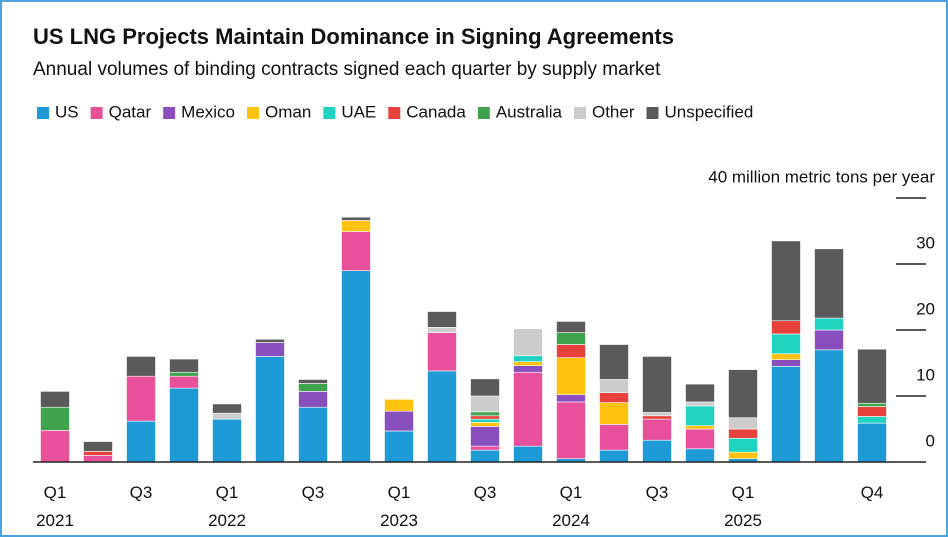 This screenshot has height=537, width=948. What do you see at coordinates (925, 308) in the screenshot?
I see `y-tick-label: 20` at bounding box center [925, 308].